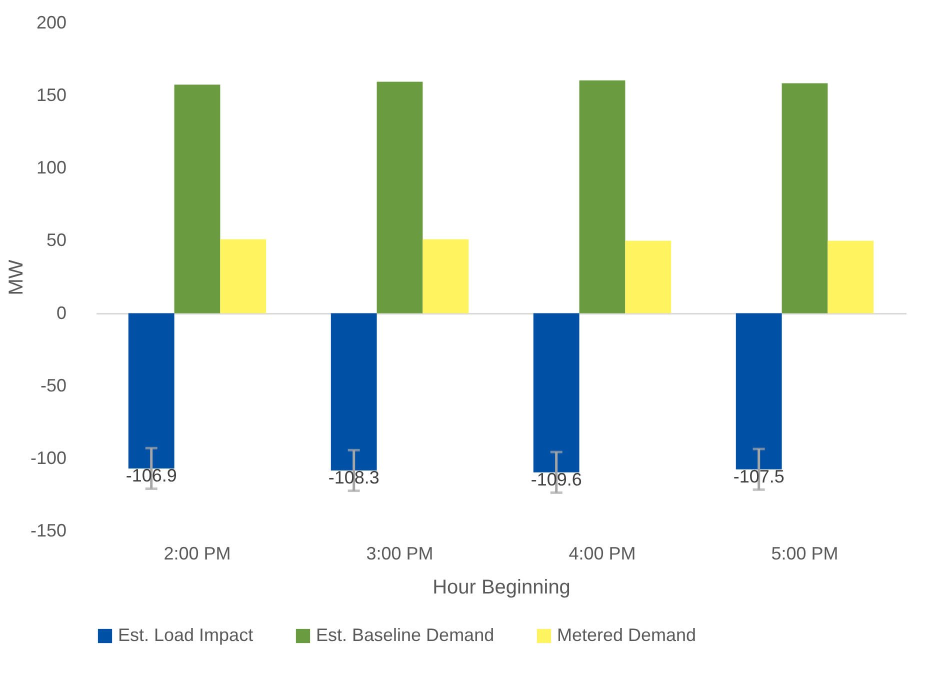 This screenshot has height=677, width=928. Describe the element at coordinates (186, 635) in the screenshot. I see `legend-label: Est. Load Impact` at that location.